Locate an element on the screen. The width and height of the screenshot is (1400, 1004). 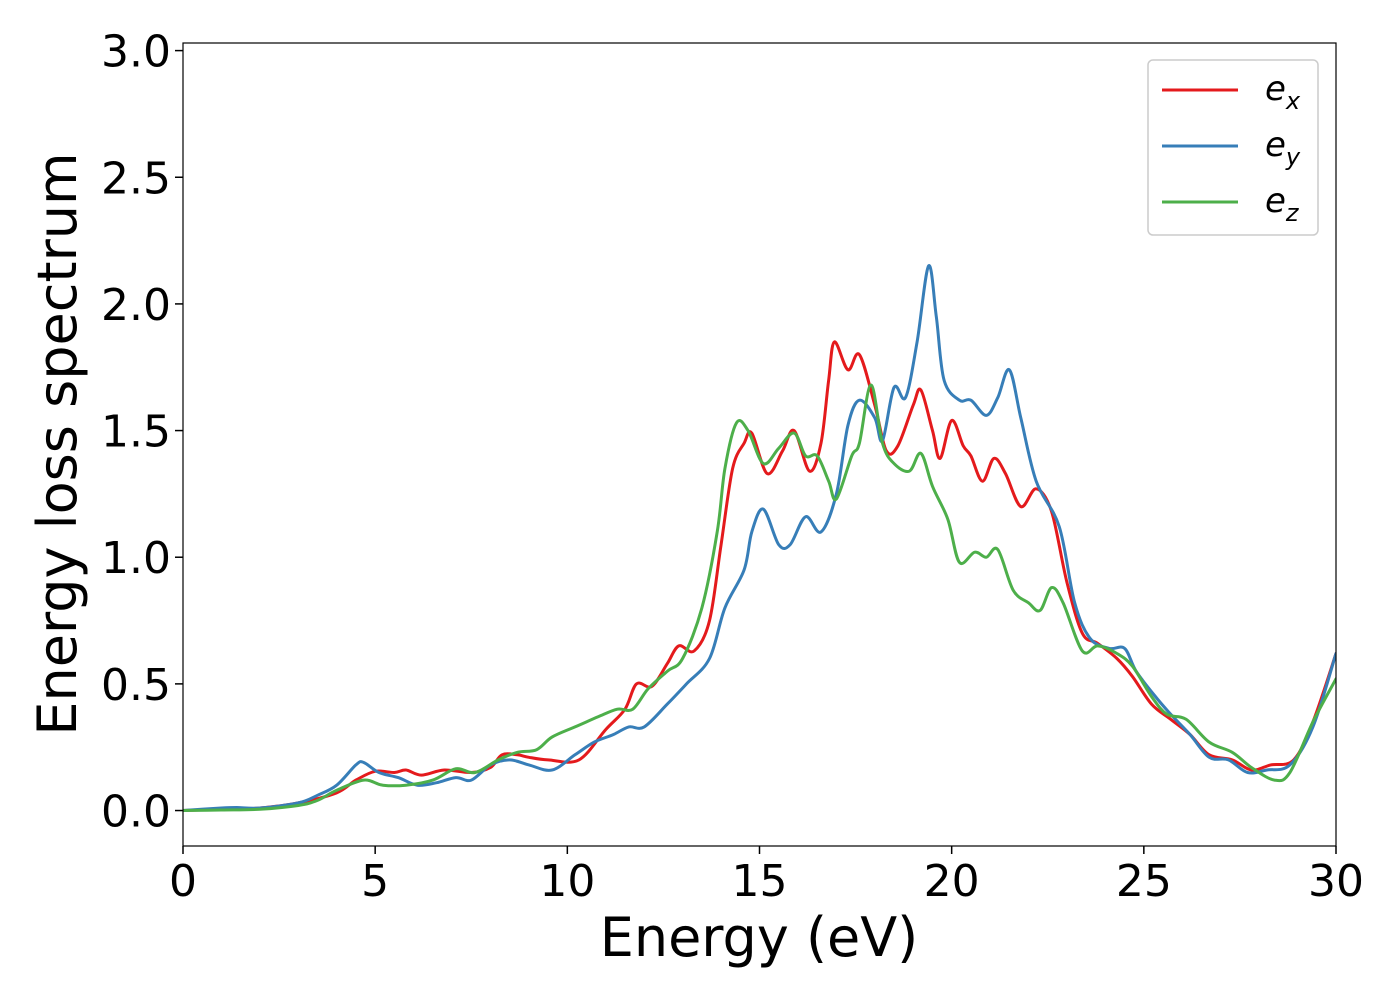
y-tick-label: 1.0 is located at coordinates (136, 558).